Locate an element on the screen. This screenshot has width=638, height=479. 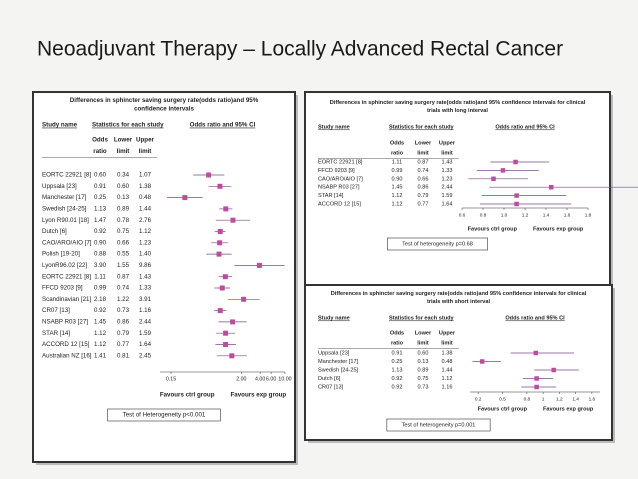
study-stat: 1.07 is located at coordinates (145, 175).